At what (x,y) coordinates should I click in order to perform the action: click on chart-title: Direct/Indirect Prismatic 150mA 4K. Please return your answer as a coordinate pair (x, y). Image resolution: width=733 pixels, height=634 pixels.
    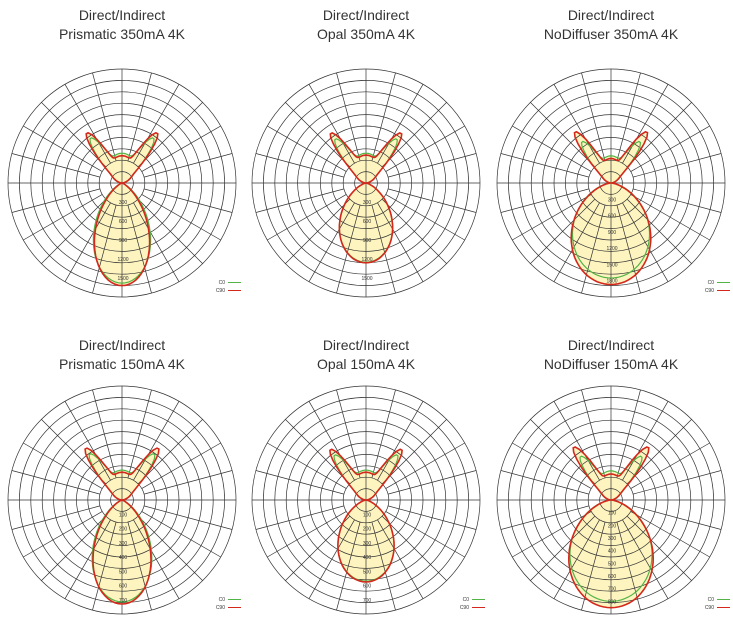
    Looking at the image, I should click on (122, 355).